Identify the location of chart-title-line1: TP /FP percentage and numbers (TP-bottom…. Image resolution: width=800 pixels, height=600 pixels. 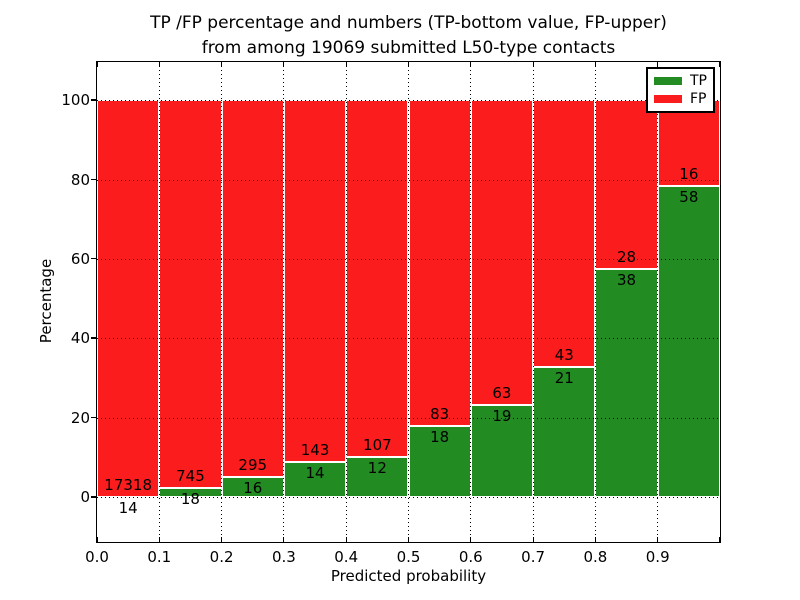
(408, 23).